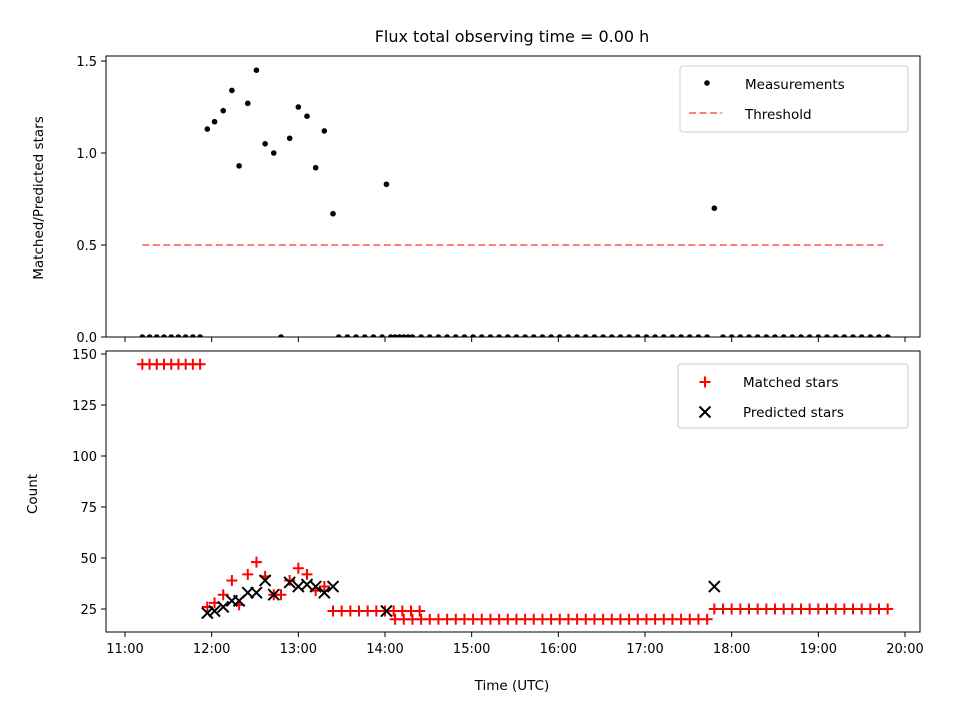 The width and height of the screenshot is (960, 720). I want to click on x-tick-label: 12:00, so click(211, 649).